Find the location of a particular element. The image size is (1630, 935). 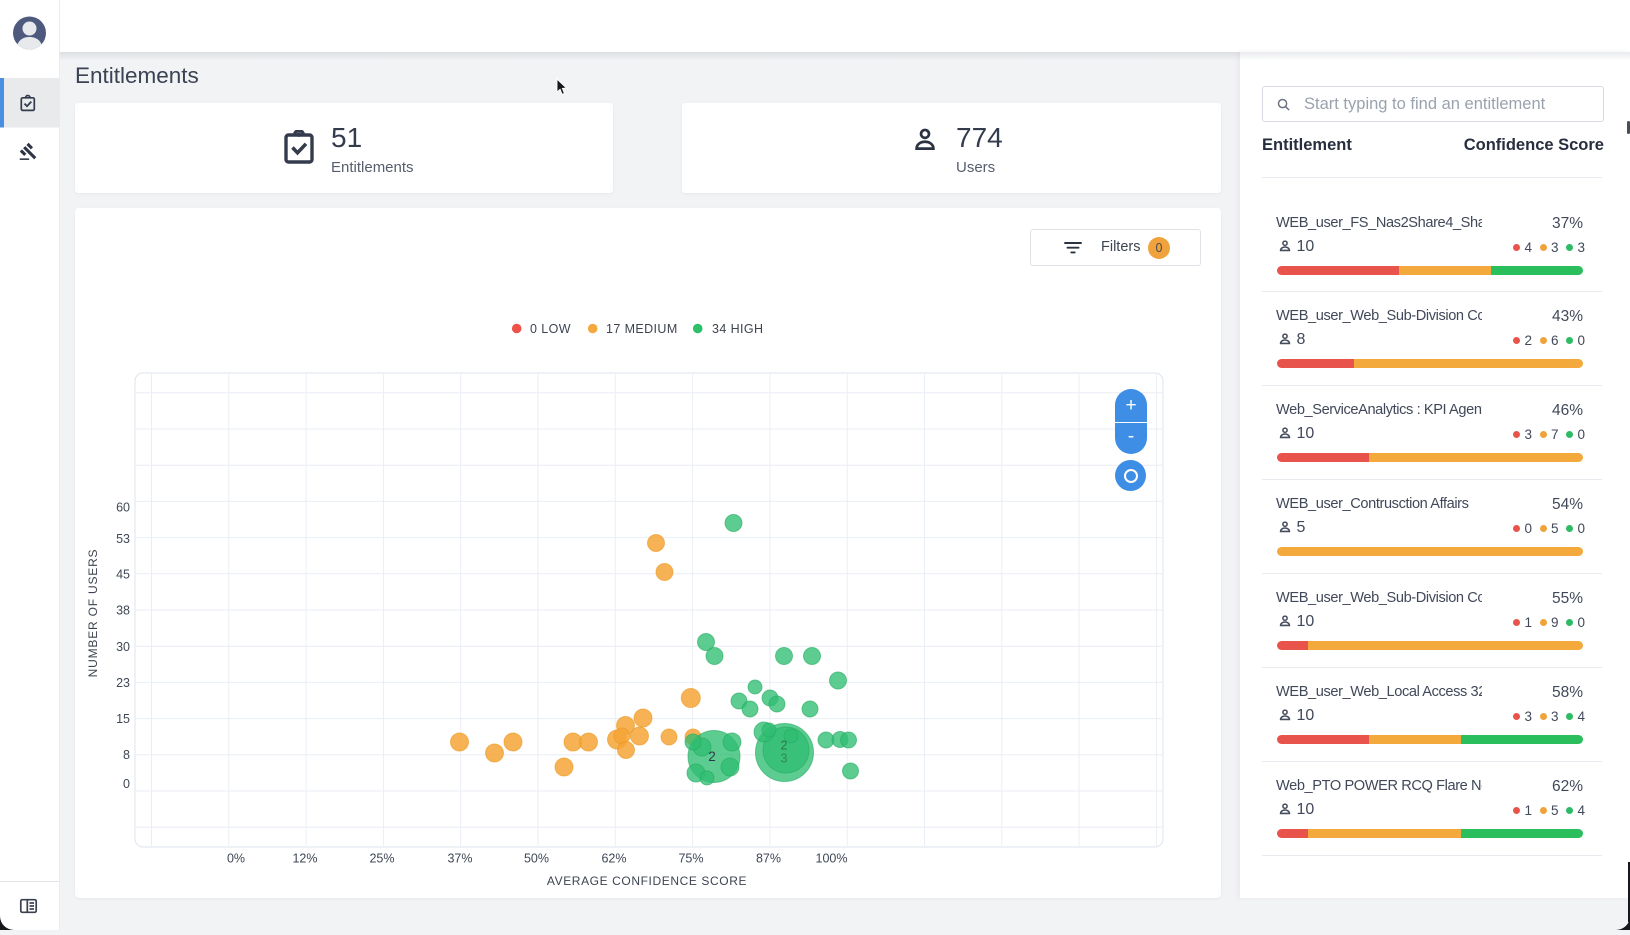

svg-text: 23 is located at coordinates (123, 683).